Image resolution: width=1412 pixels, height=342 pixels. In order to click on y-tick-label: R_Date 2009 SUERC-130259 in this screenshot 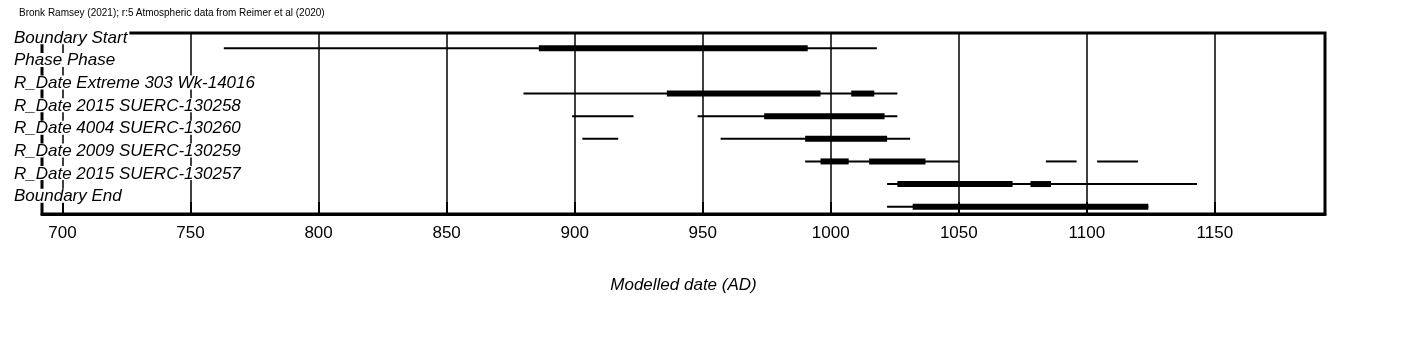, I will do `click(128, 150)`.